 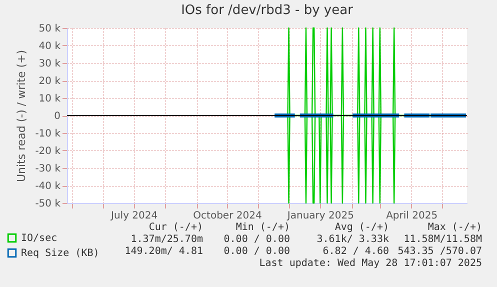 I want to click on y-tick-label: -10 k, so click(x=48, y=134).